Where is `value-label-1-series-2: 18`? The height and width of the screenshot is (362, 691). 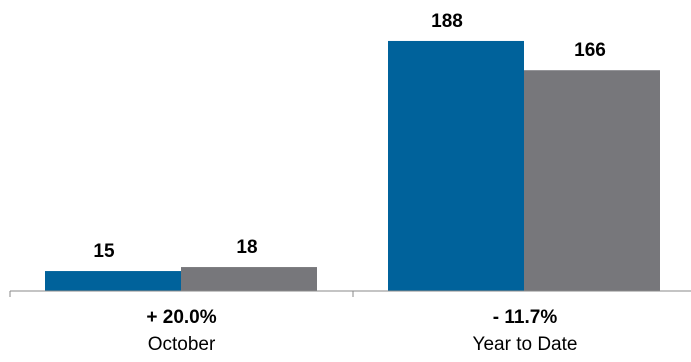
value-label-1-series-2: 18 is located at coordinates (246, 247).